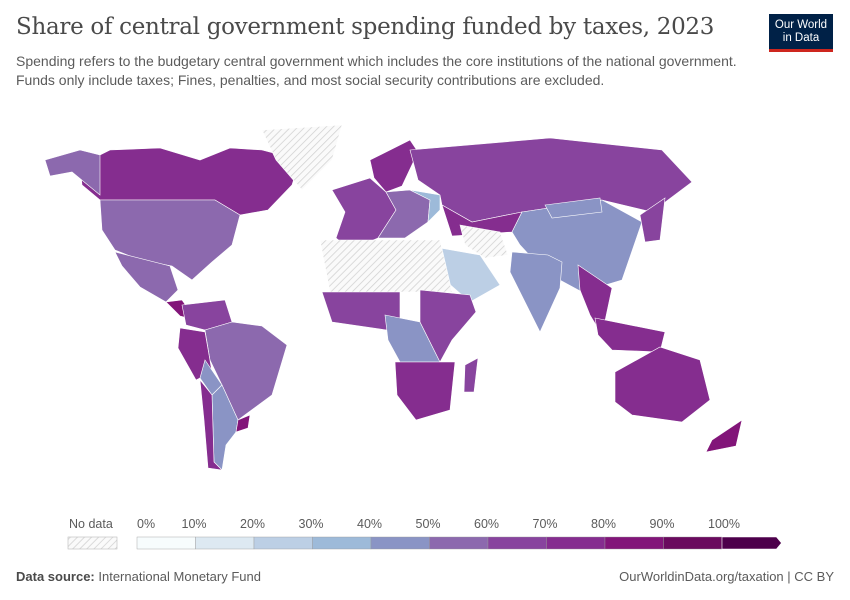 This screenshot has width=850, height=600. Describe the element at coordinates (194, 524) in the screenshot. I see `legend-tick-label: 10%` at that location.